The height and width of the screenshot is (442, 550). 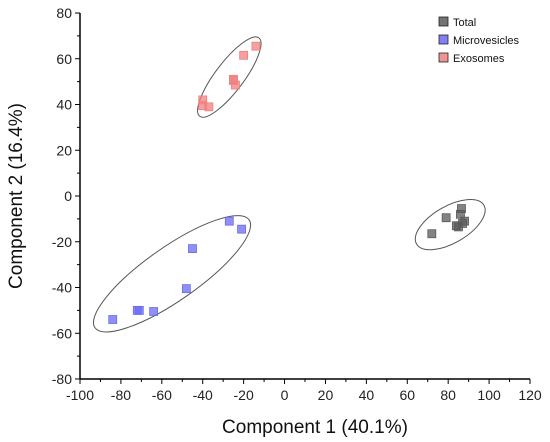 I want to click on x-tick-label: 40, so click(x=367, y=395).